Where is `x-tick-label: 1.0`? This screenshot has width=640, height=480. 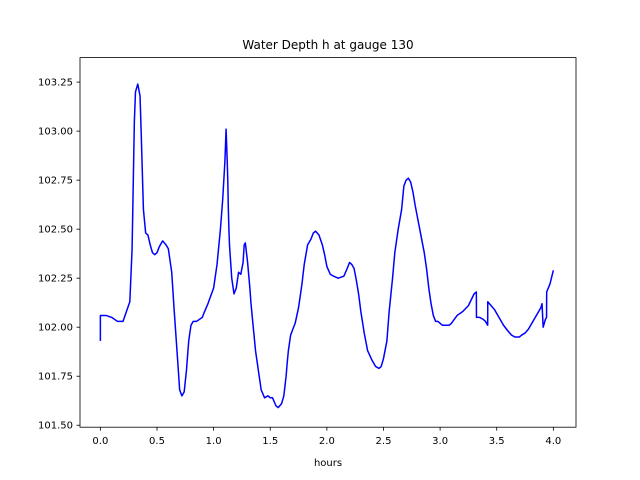 x-tick-label: 1.0 is located at coordinates (214, 441).